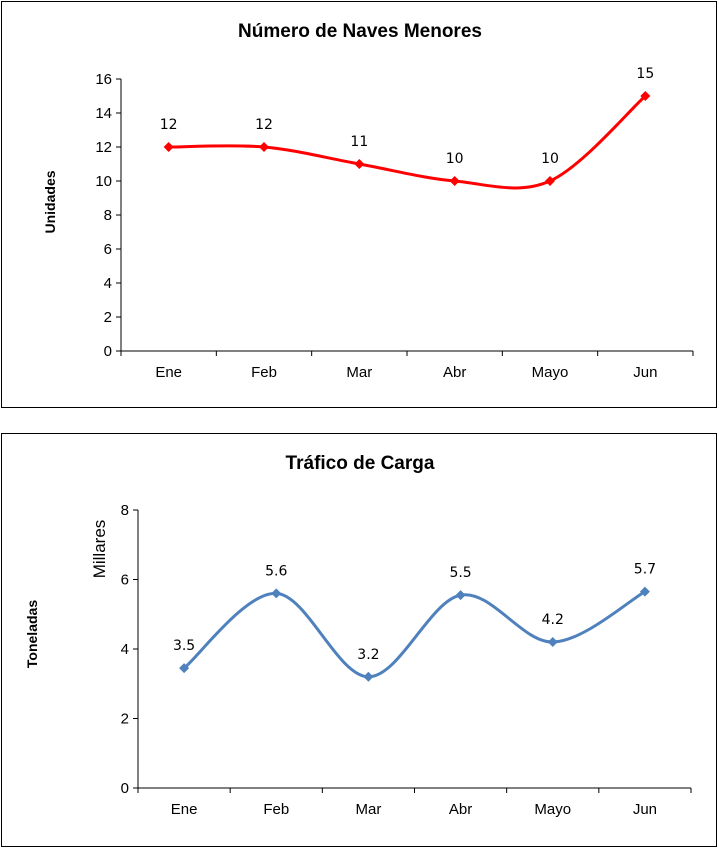 The width and height of the screenshot is (719, 850). What do you see at coordinates (553, 620) in the screenshot?
I see `data-label: 4.2` at bounding box center [553, 620].